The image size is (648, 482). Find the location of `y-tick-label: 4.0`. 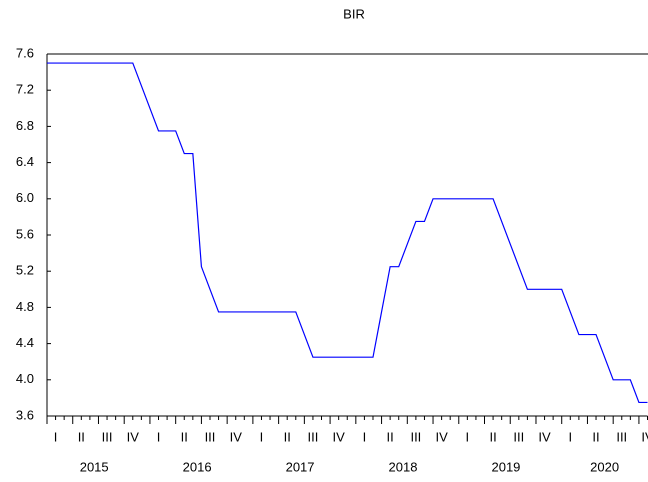

y-tick-label: 4.0 is located at coordinates (25, 378).